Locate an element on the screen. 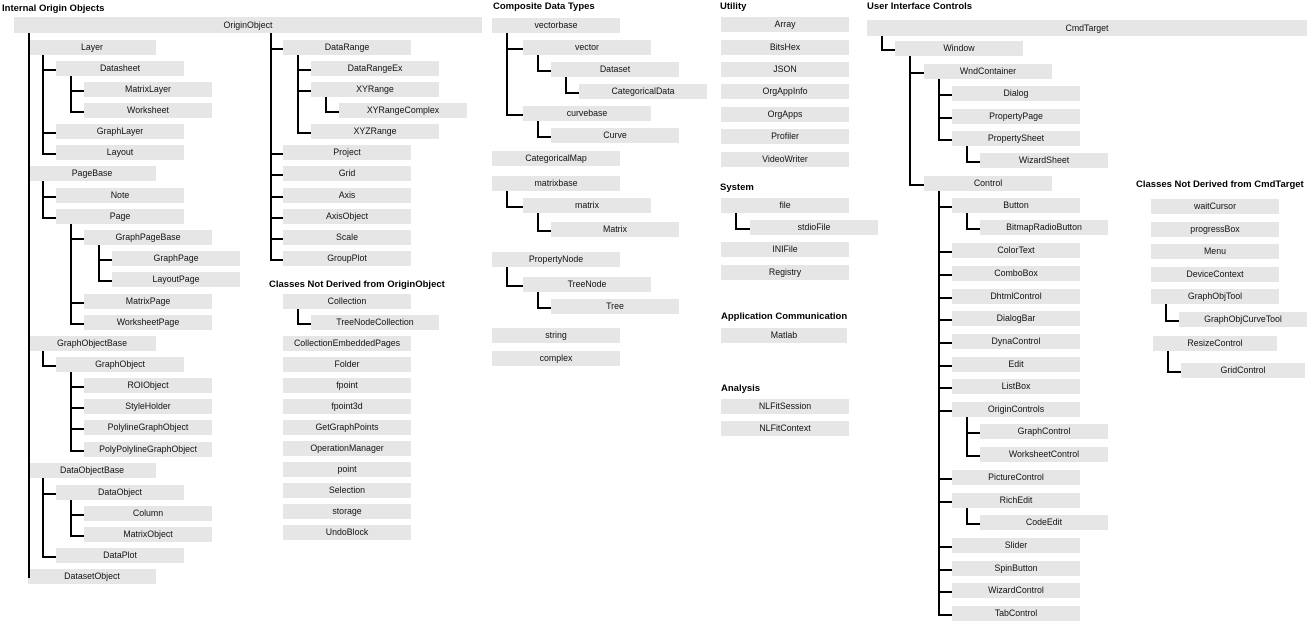 This screenshot has width=1307, height=623. section-title-system: System is located at coordinates (737, 187).